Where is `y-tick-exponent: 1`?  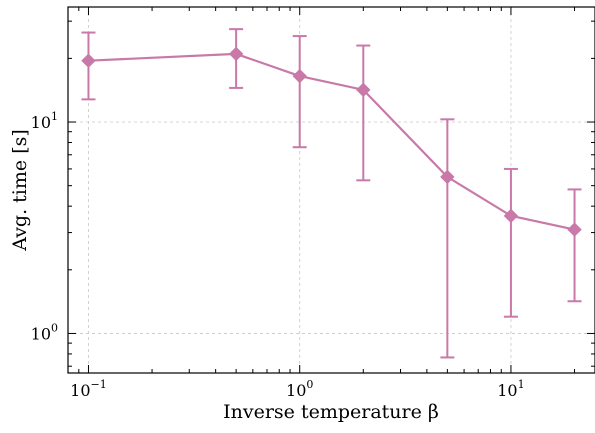
y-tick-exponent: 1 is located at coordinates (54, 116).